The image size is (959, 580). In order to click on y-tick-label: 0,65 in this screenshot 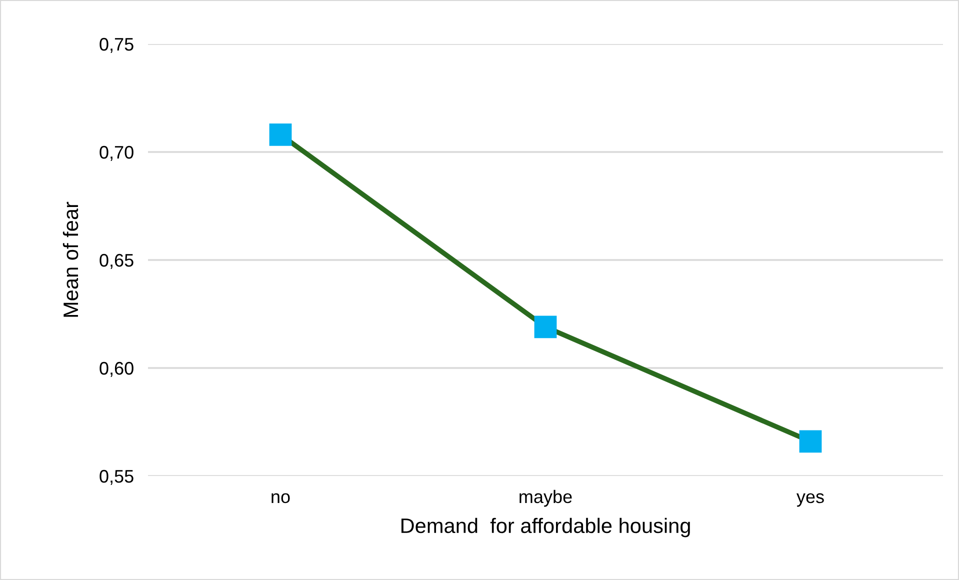, I will do `click(117, 261)`.